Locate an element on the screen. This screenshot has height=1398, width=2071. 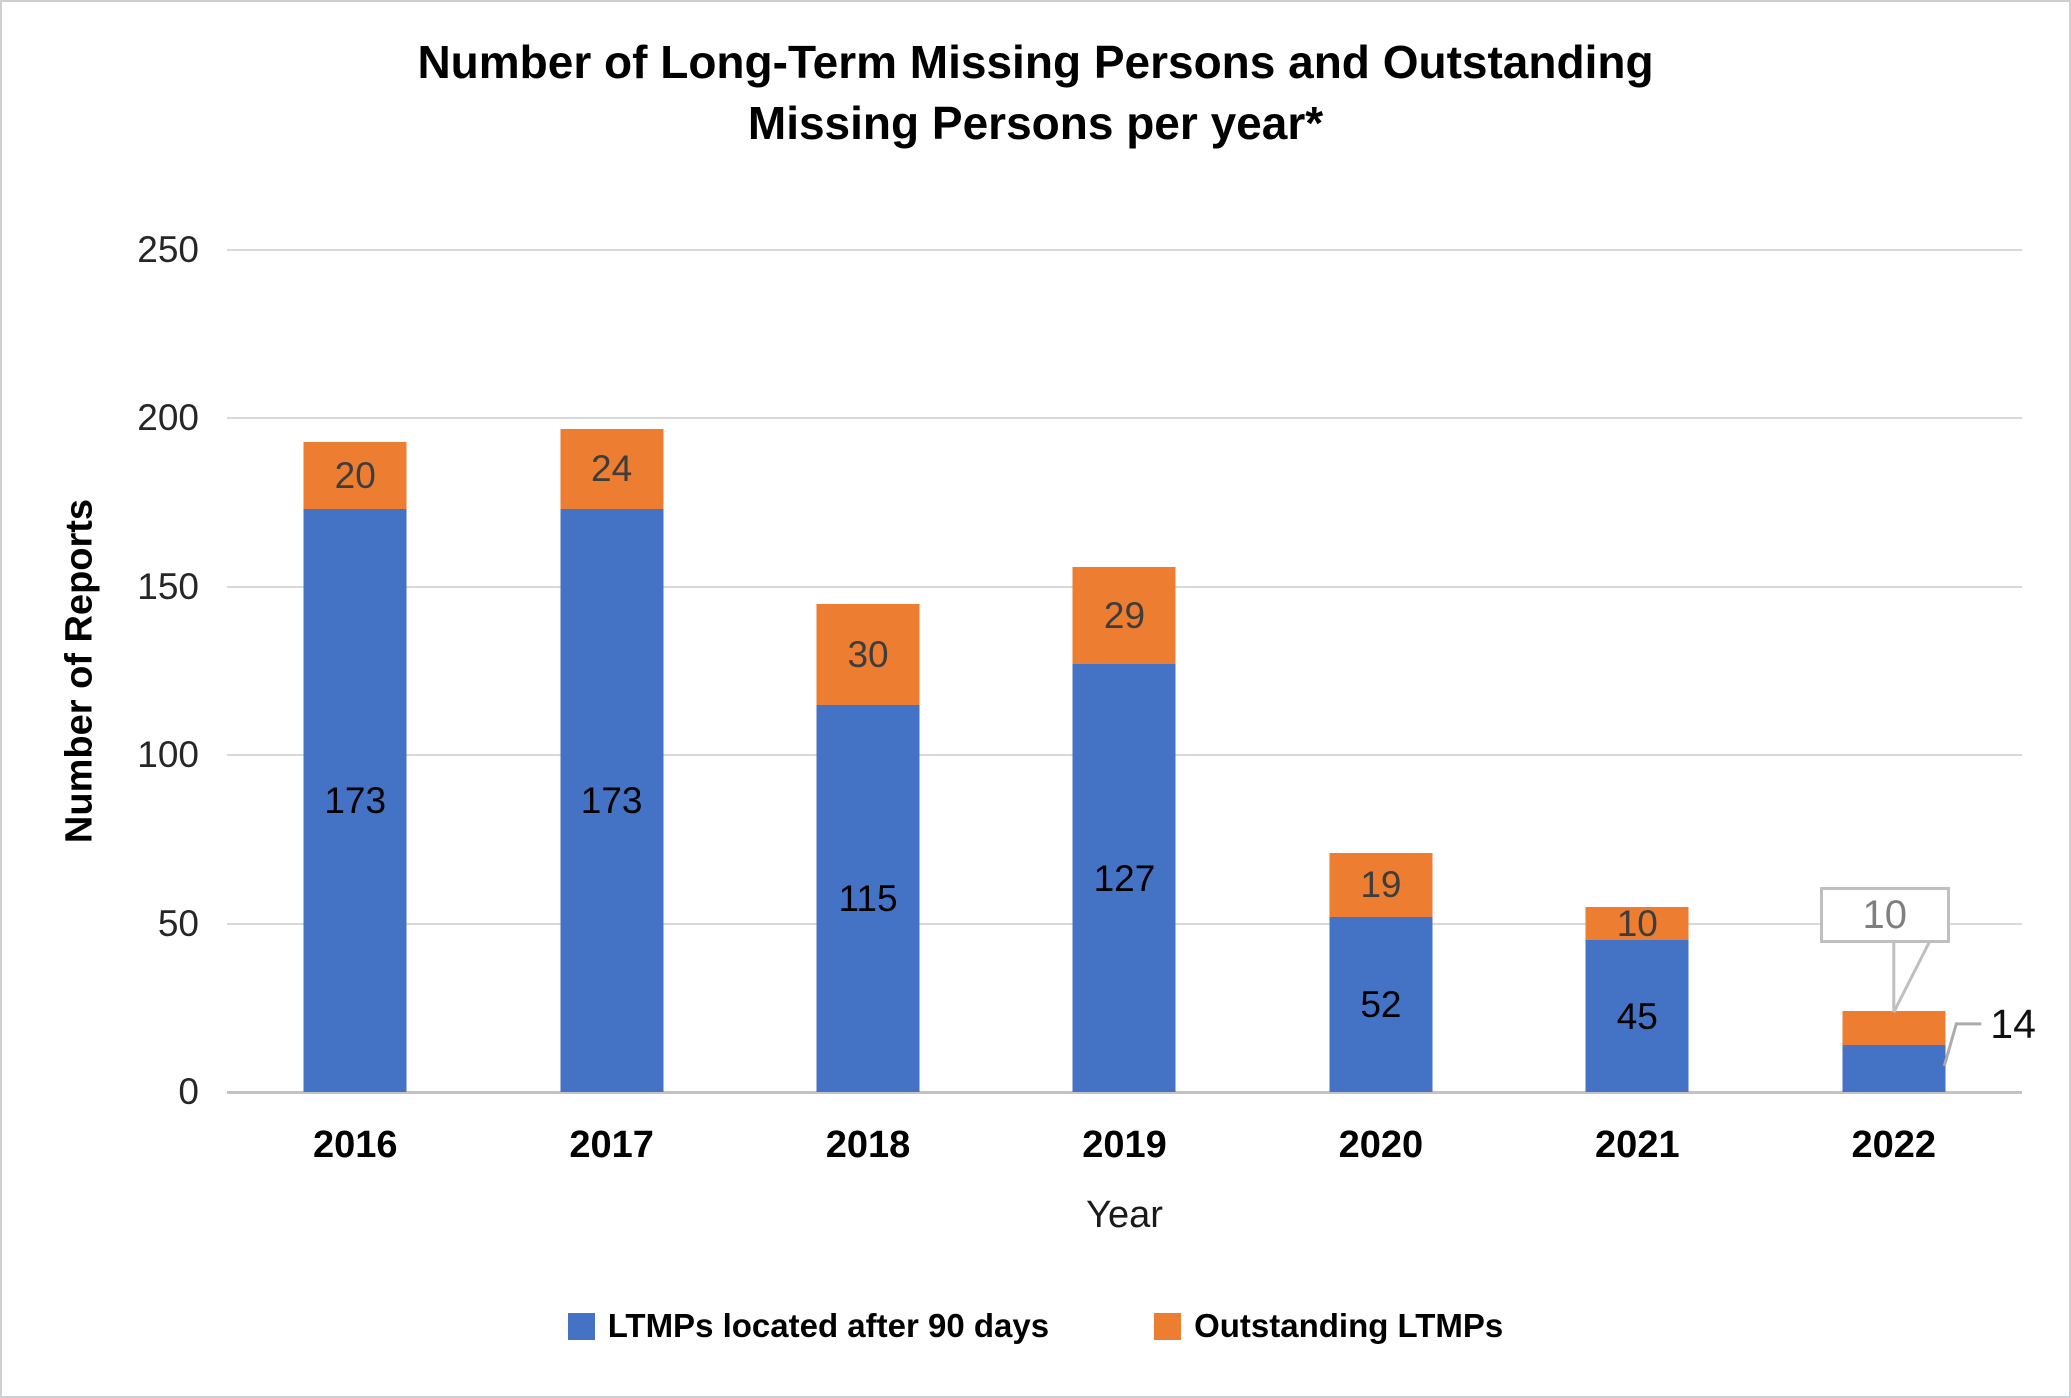
bar-2020: 19 52 is located at coordinates (1381, 972).